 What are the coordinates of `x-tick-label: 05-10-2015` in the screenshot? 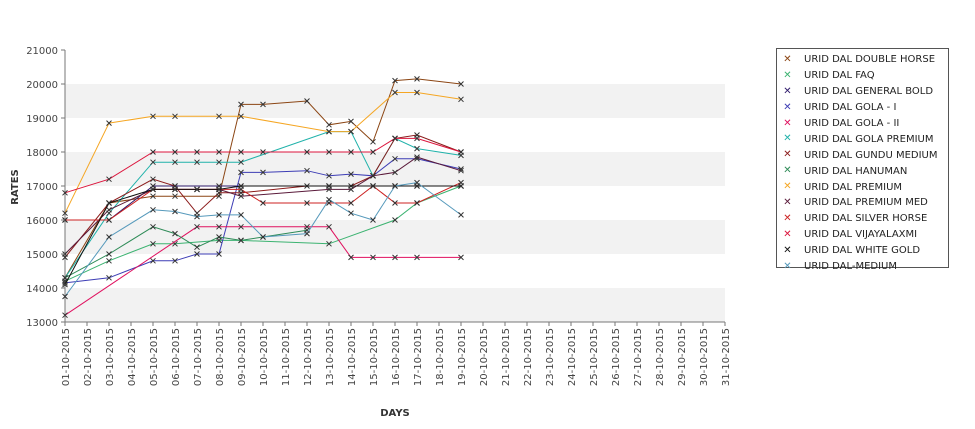 It's located at (154, 357).